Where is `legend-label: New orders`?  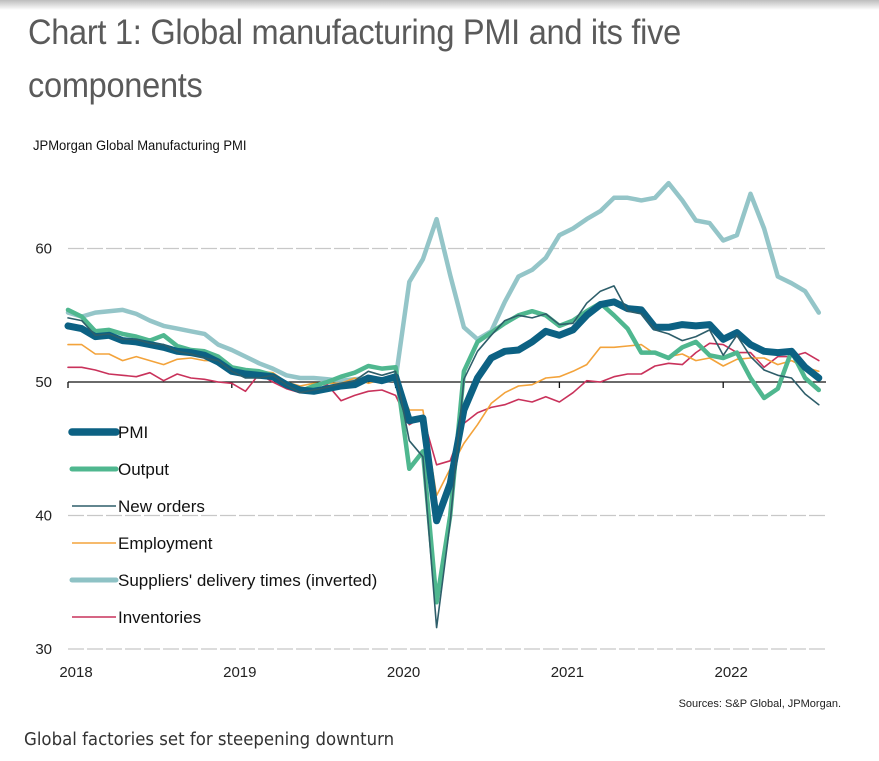
legend-label: New orders is located at coordinates (161, 506).